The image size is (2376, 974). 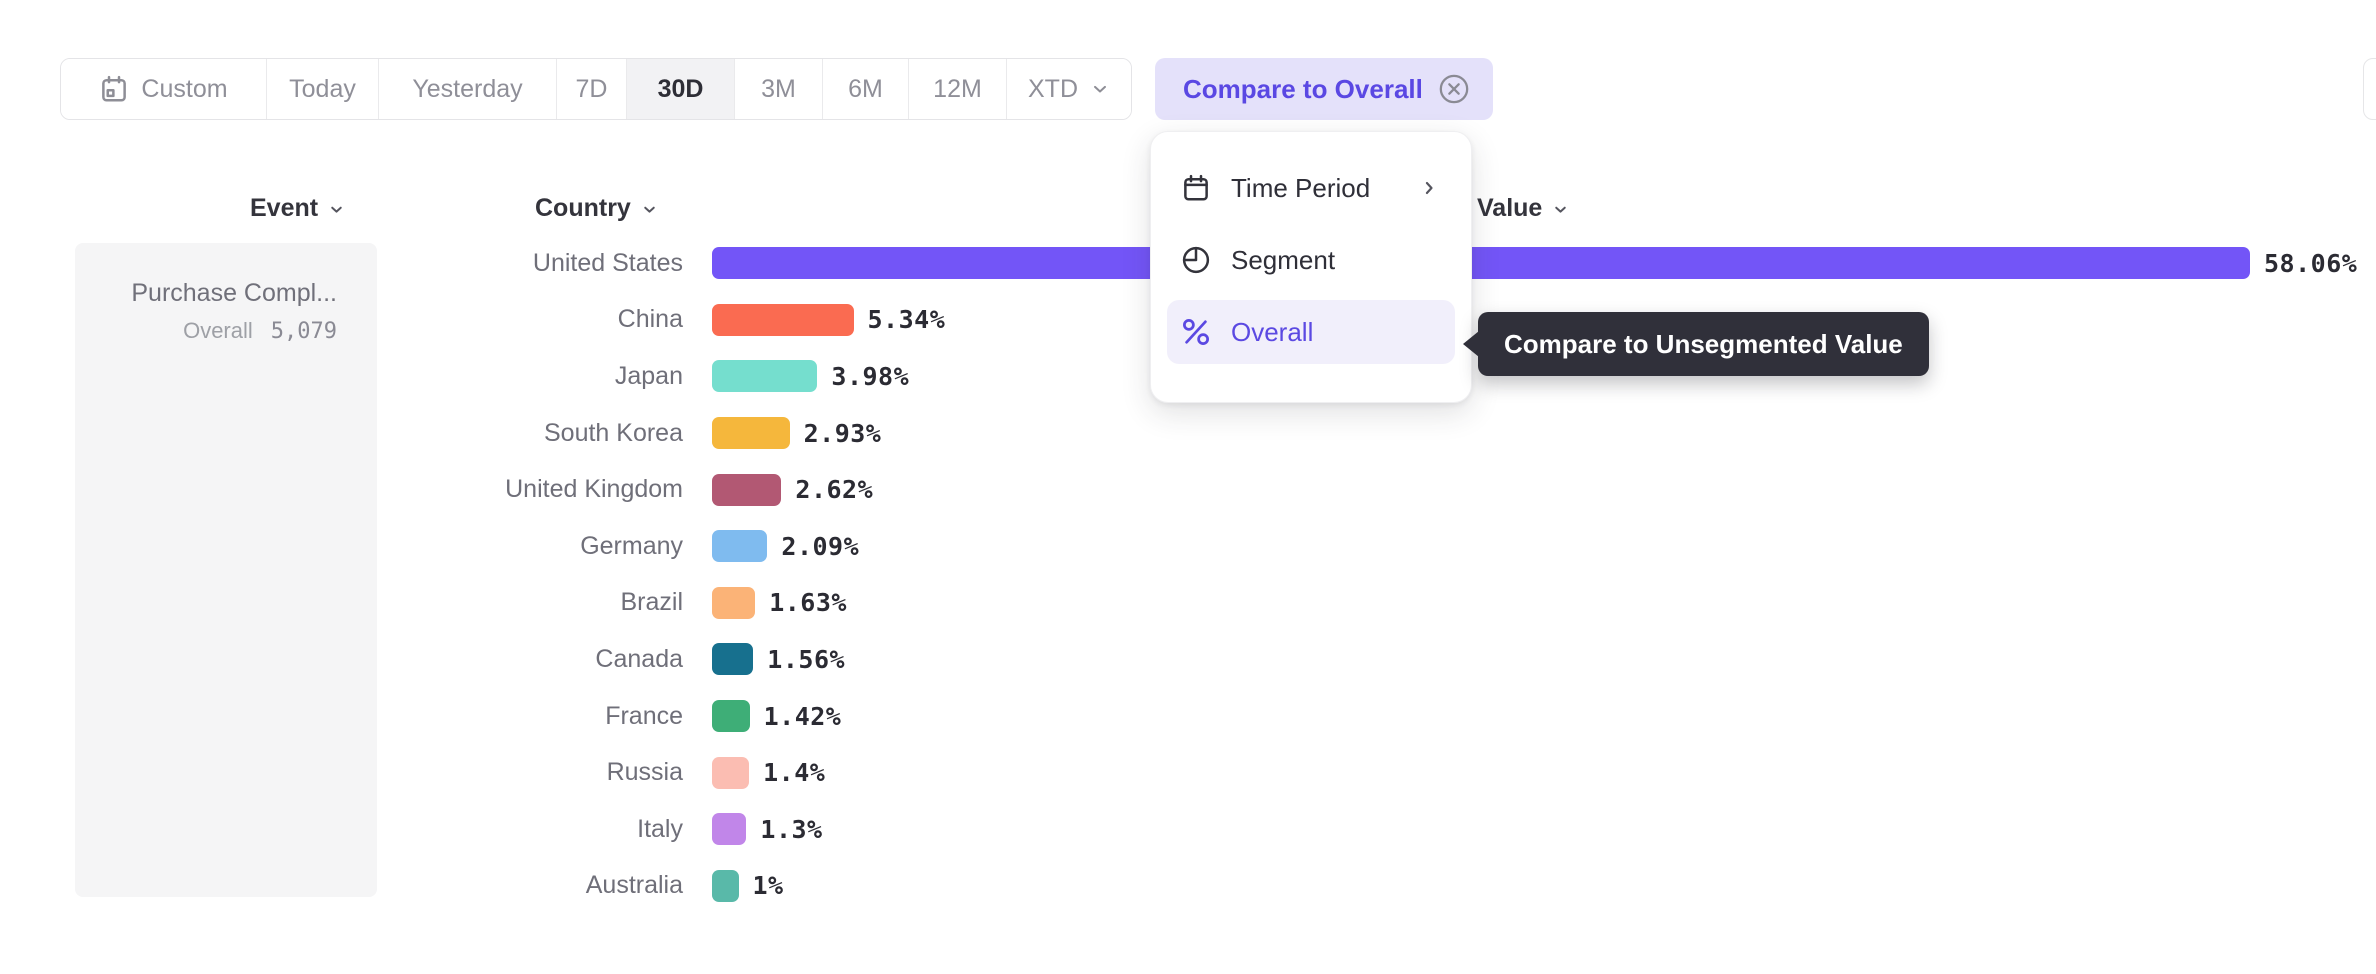 What do you see at coordinates (1188, 772) in the screenshot?
I see `chart-row: Russia 1.4%` at bounding box center [1188, 772].